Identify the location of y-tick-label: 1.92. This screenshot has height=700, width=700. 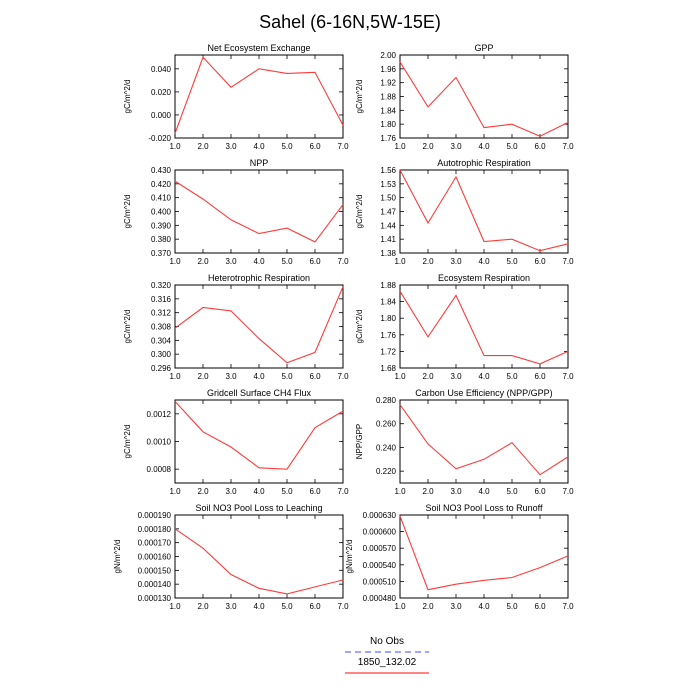
(388, 83).